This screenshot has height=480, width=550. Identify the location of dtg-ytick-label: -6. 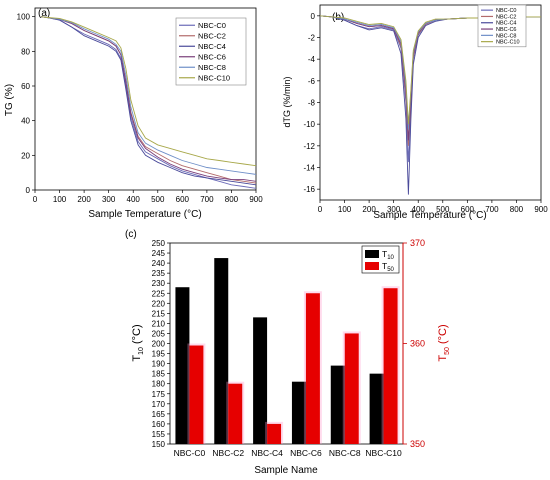
(312, 81).